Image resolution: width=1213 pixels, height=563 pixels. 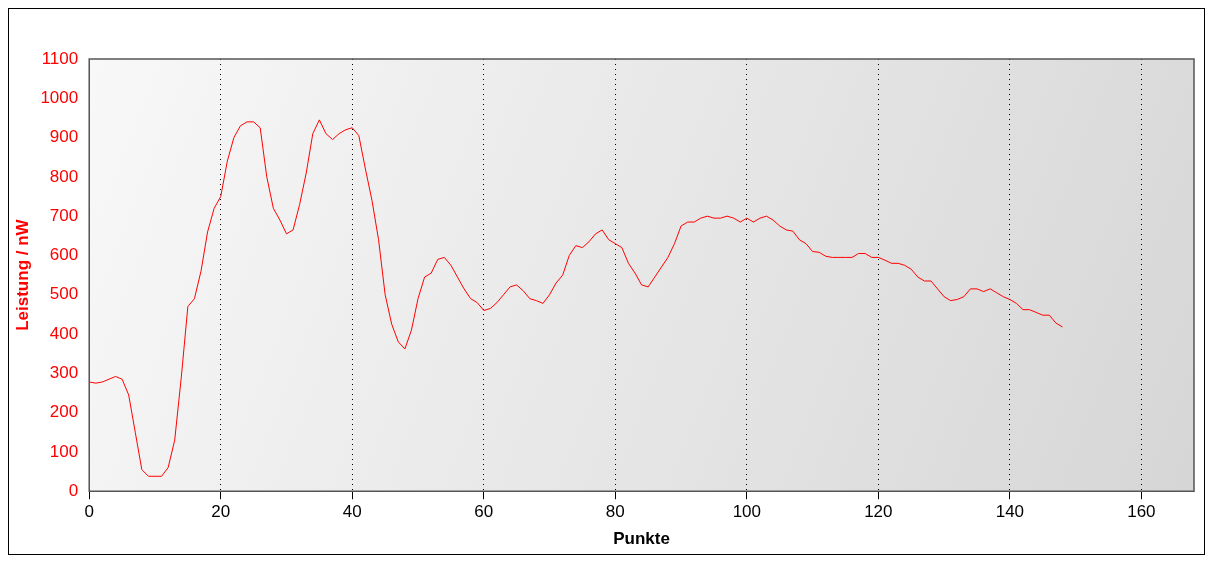 I want to click on x-axis-title: Punkte, so click(x=641, y=539).